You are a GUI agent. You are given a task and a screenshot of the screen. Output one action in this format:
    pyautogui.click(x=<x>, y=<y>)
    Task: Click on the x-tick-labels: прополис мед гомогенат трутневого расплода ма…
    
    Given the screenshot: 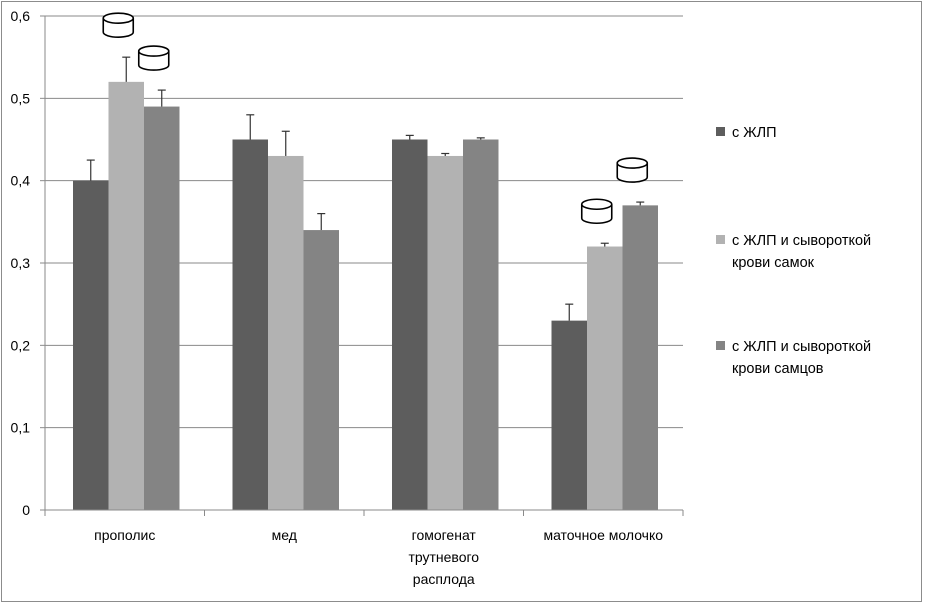 What is the action you would take?
    pyautogui.click(x=378, y=557)
    